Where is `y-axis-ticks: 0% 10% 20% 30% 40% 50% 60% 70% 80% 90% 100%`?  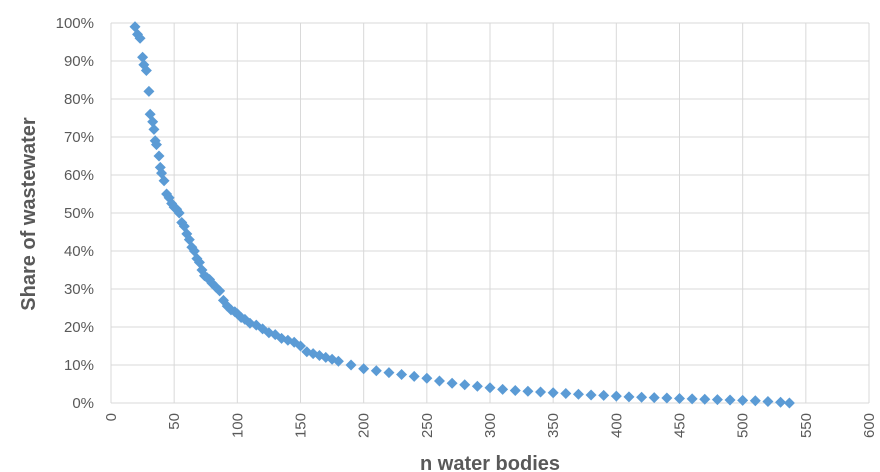 y-axis-ticks: 0% 10% 20% 30% 40% 50% 60% 70% 80% 90% 100% is located at coordinates (75, 213).